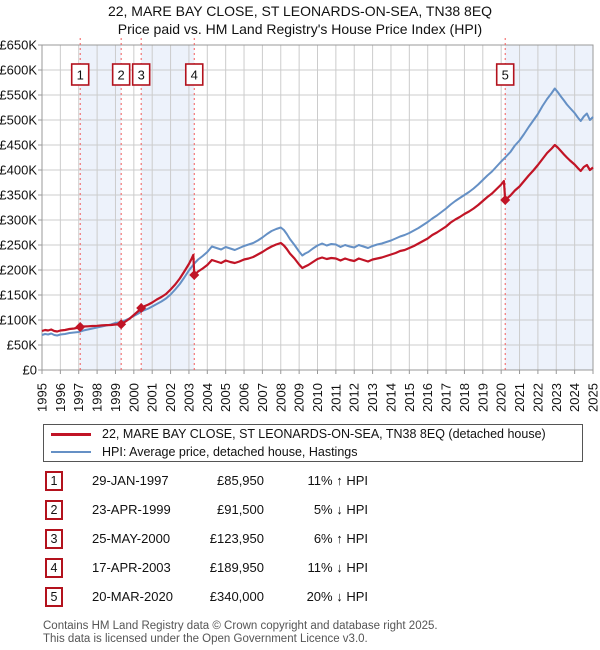 The image size is (600, 650). I want to click on sale-date: 20-MAR-2020, so click(132, 596).